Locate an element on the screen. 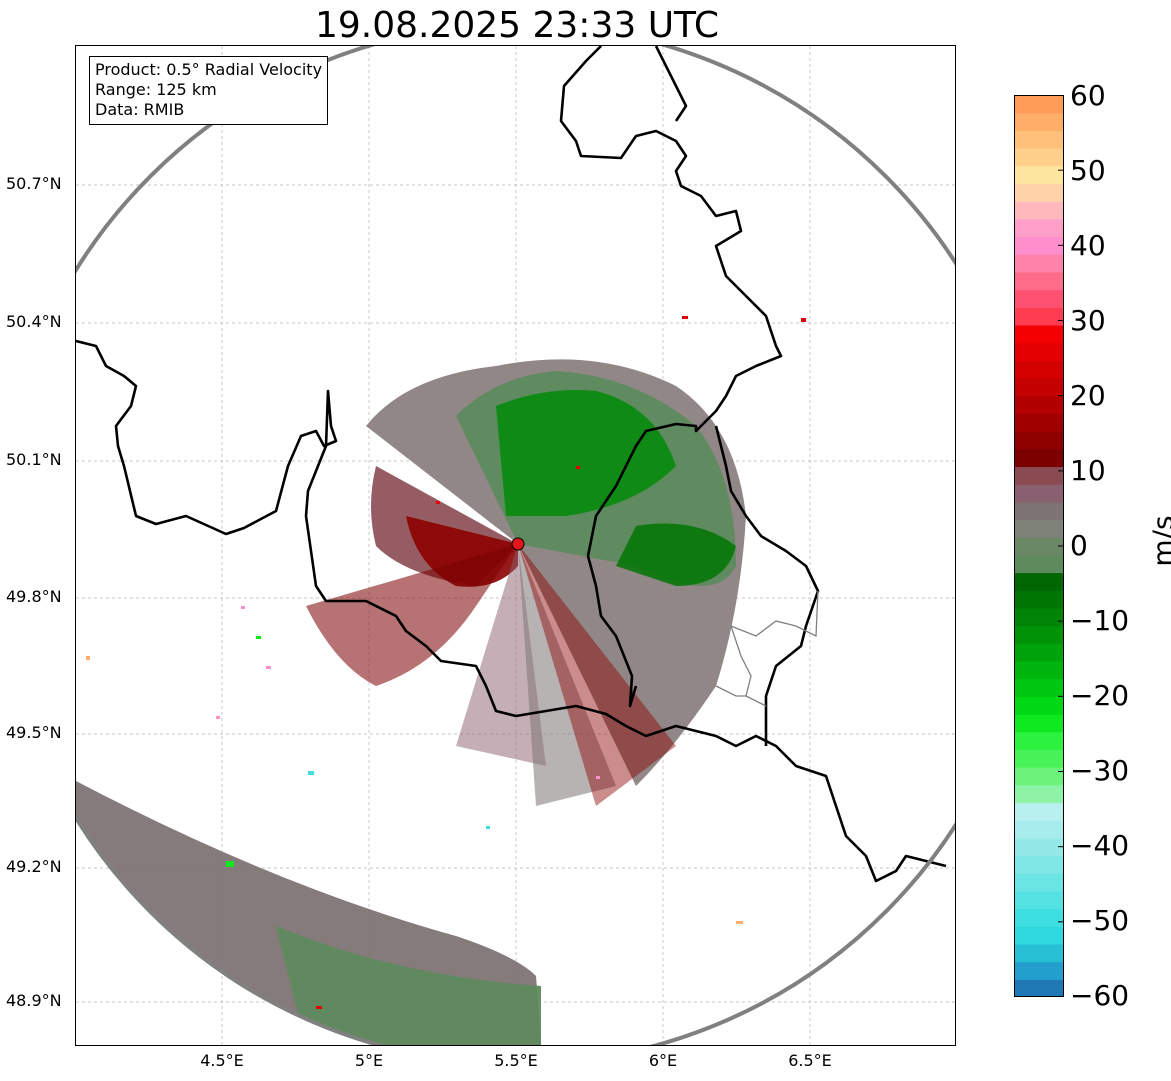 The image size is (1171, 1081). velocity-colorbar is located at coordinates (1039, 546).